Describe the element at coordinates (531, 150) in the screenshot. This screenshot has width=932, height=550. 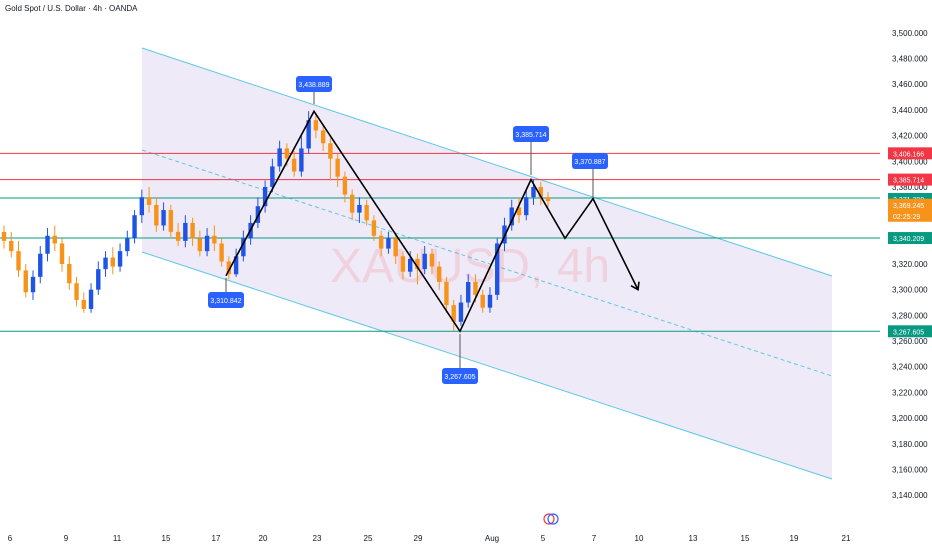
I see `pivot-label: 3,385.714` at that location.